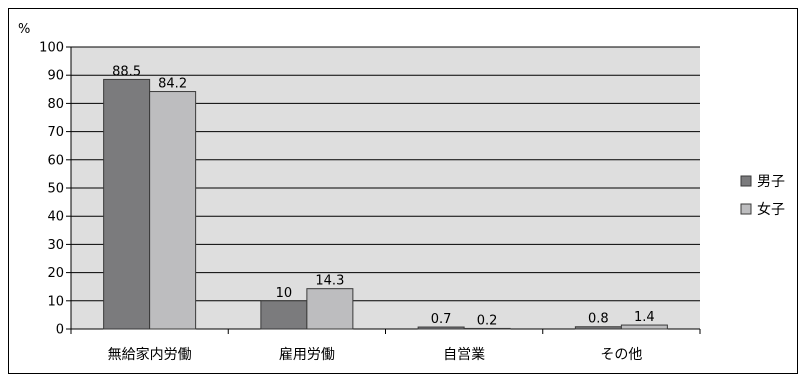 This screenshot has height=380, width=805. Describe the element at coordinates (55, 189) in the screenshot. I see `y-tick-label: 50` at that location.